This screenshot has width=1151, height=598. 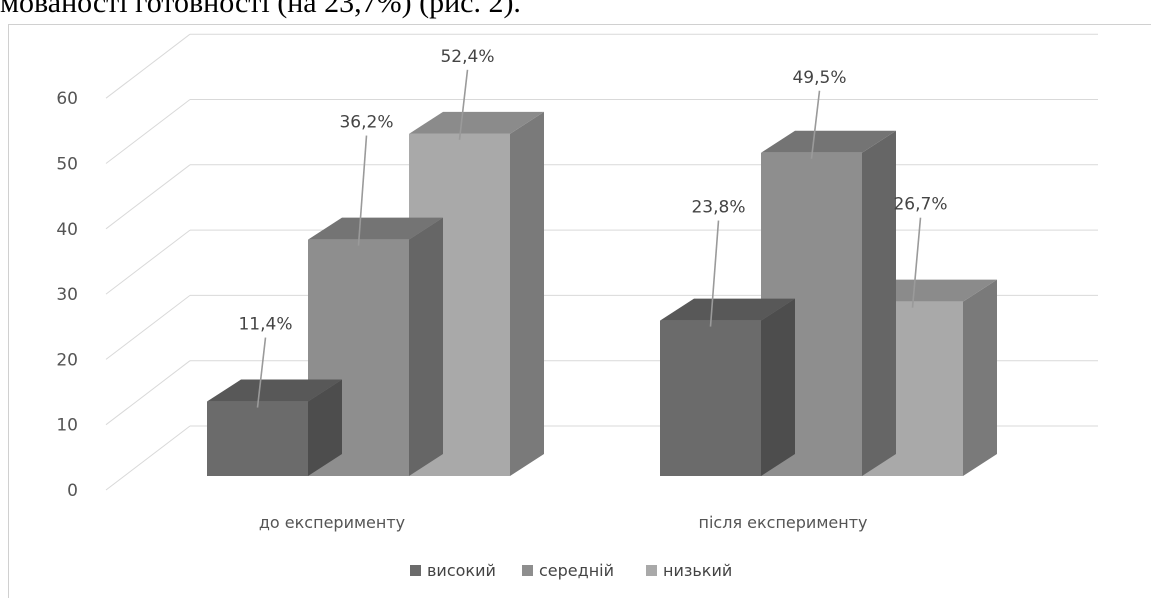 What do you see at coordinates (718, 262) in the screenshot?
I see `data-label: 23,8%` at bounding box center [718, 262].